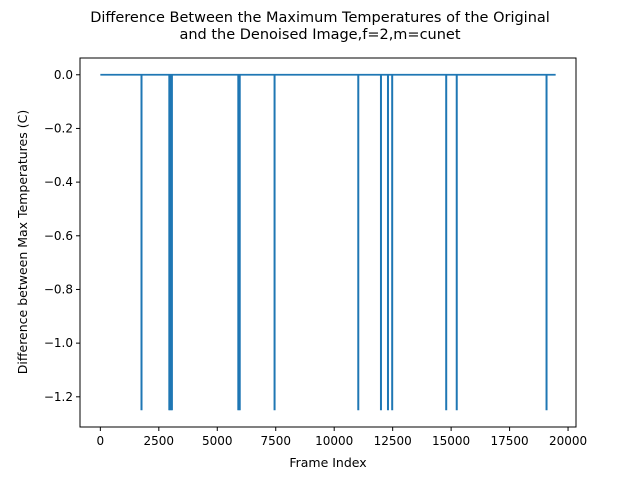 This screenshot has height=480, width=640. I want to click on chart-title-line-2: and the Denoised Image,f=2,m=cunet, so click(319, 35).